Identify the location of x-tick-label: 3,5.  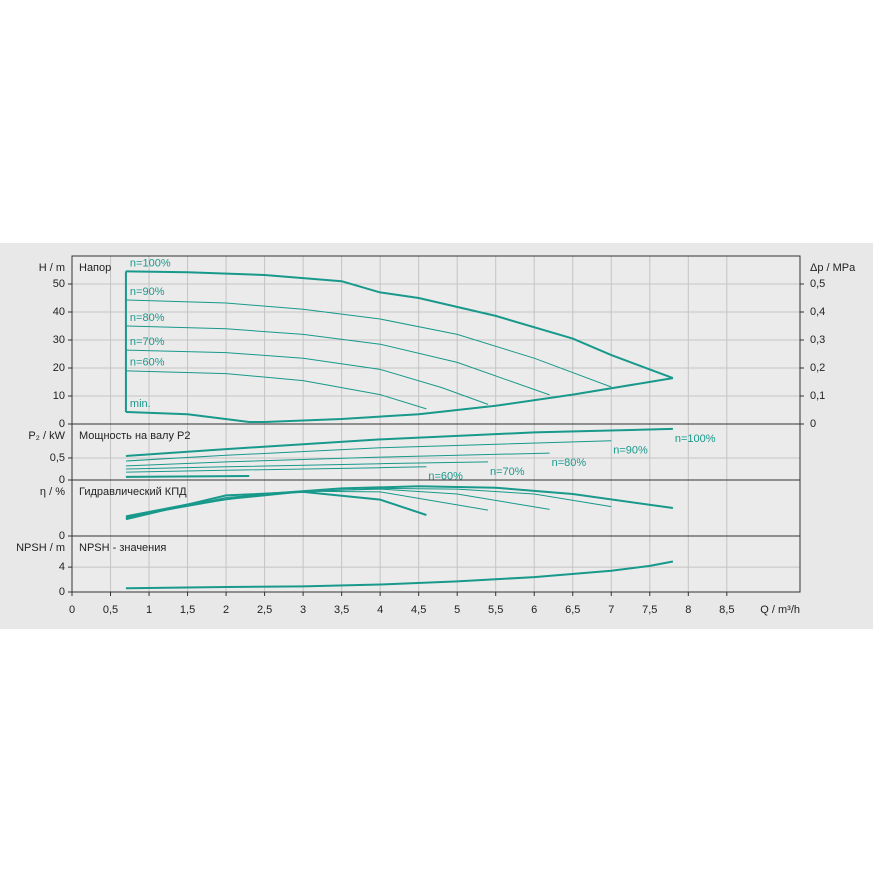
(341, 610).